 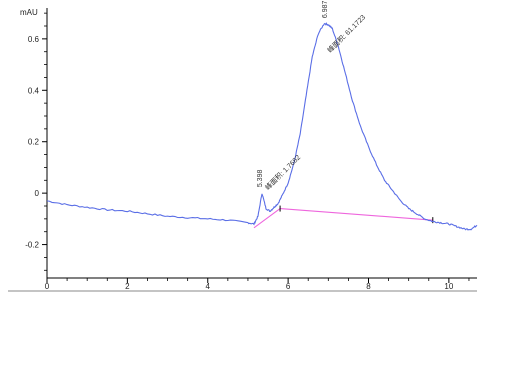 What do you see at coordinates (37, 193) in the screenshot?
I see `y-tick-label: 0` at bounding box center [37, 193].